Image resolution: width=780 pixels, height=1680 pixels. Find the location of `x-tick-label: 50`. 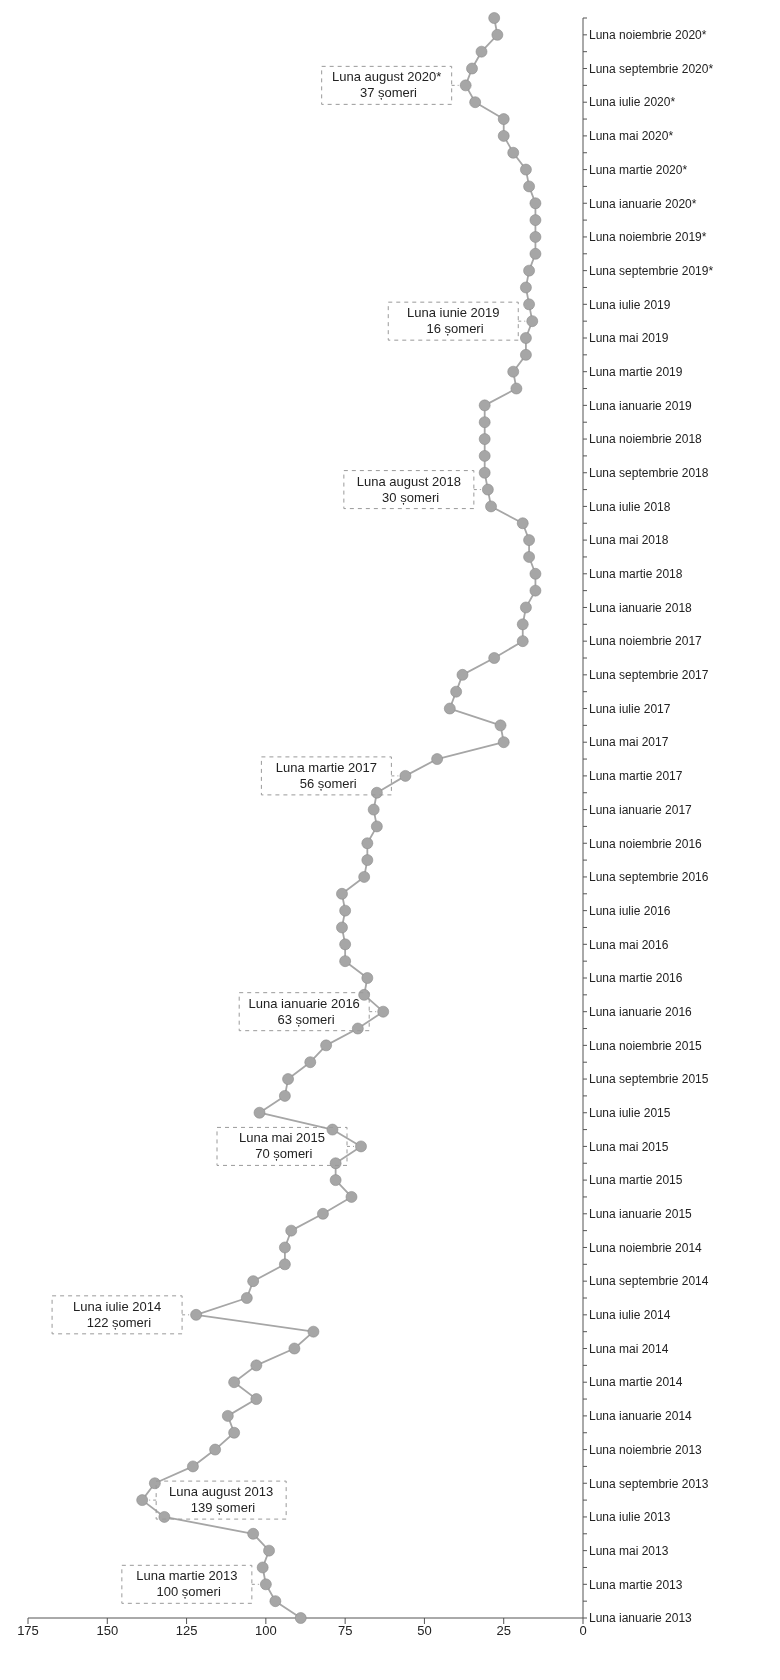

x-tick-label: 50 is located at coordinates (424, 1631).